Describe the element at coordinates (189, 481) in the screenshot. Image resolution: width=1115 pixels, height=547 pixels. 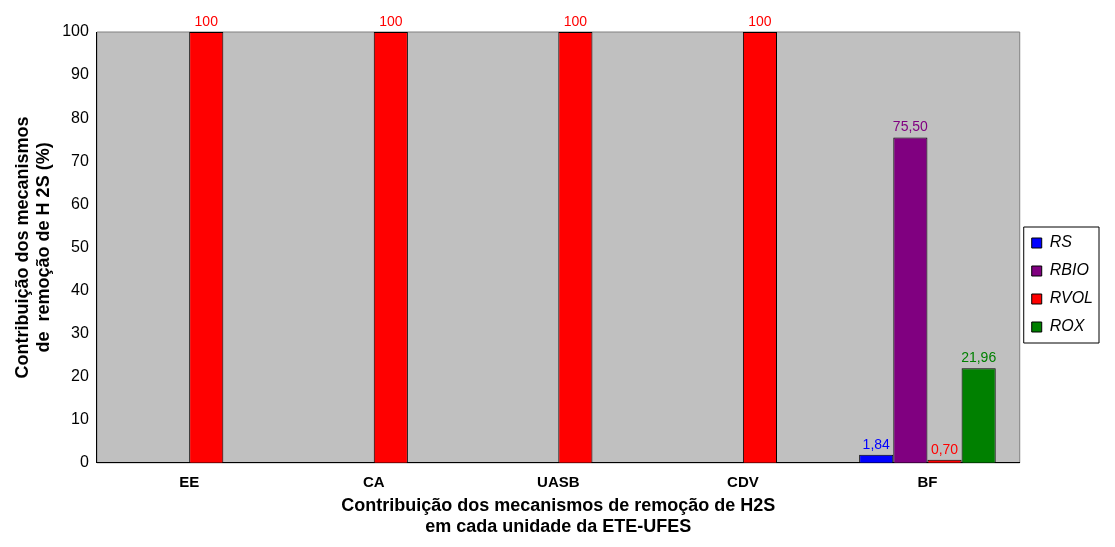
I see `x-tick-label: EE` at that location.